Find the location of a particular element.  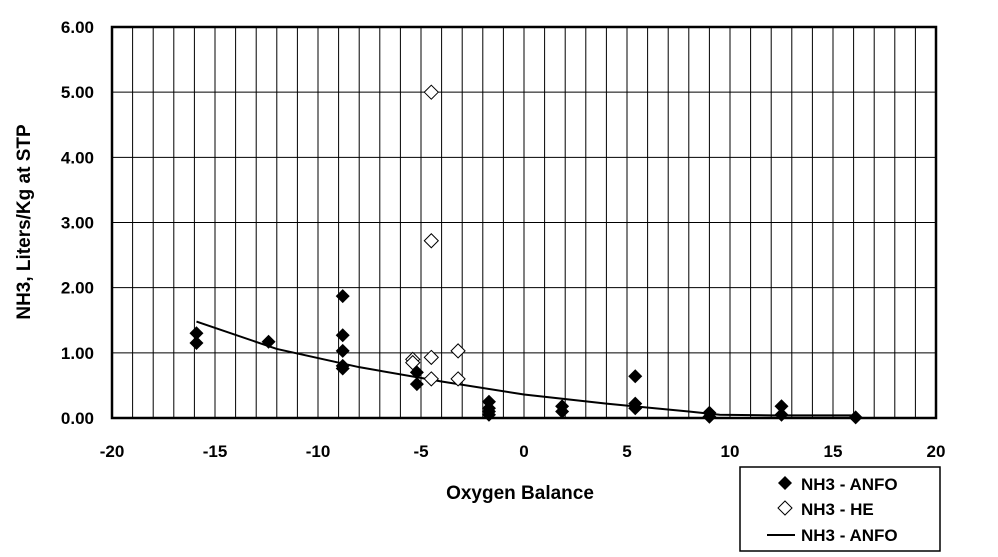

legend-open-diamond-icon is located at coordinates (785, 508).